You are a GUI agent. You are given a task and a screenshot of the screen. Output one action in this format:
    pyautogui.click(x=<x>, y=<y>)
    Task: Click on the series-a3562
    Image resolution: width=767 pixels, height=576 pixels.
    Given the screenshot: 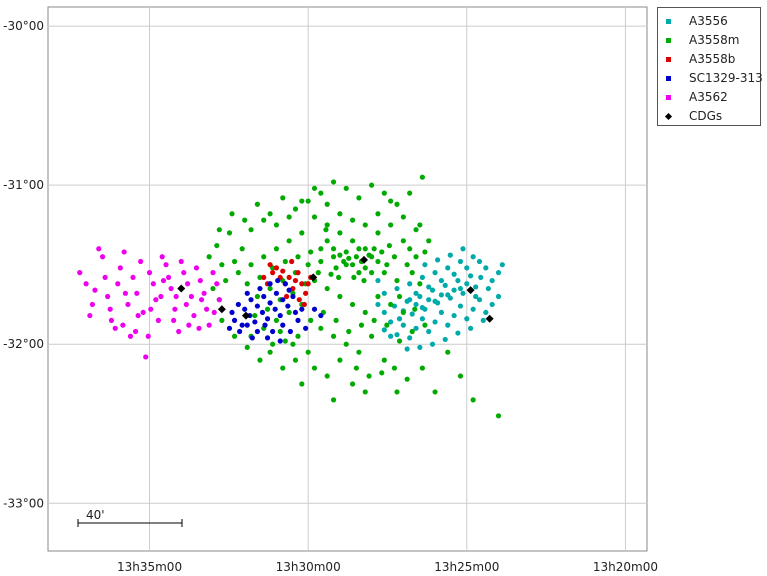 What is the action you would take?
    pyautogui.click(x=149, y=303)
    